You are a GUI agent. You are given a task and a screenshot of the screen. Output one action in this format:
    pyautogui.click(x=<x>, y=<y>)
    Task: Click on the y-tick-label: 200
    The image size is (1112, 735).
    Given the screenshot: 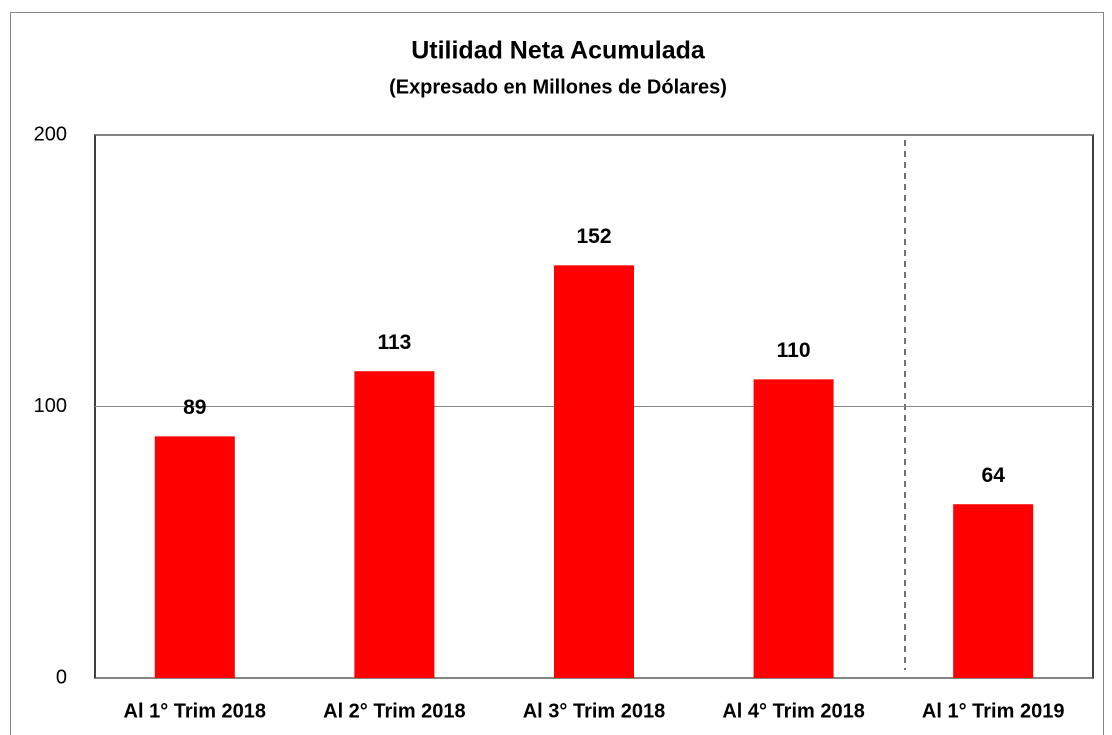 What is the action you would take?
    pyautogui.click(x=50, y=134)
    